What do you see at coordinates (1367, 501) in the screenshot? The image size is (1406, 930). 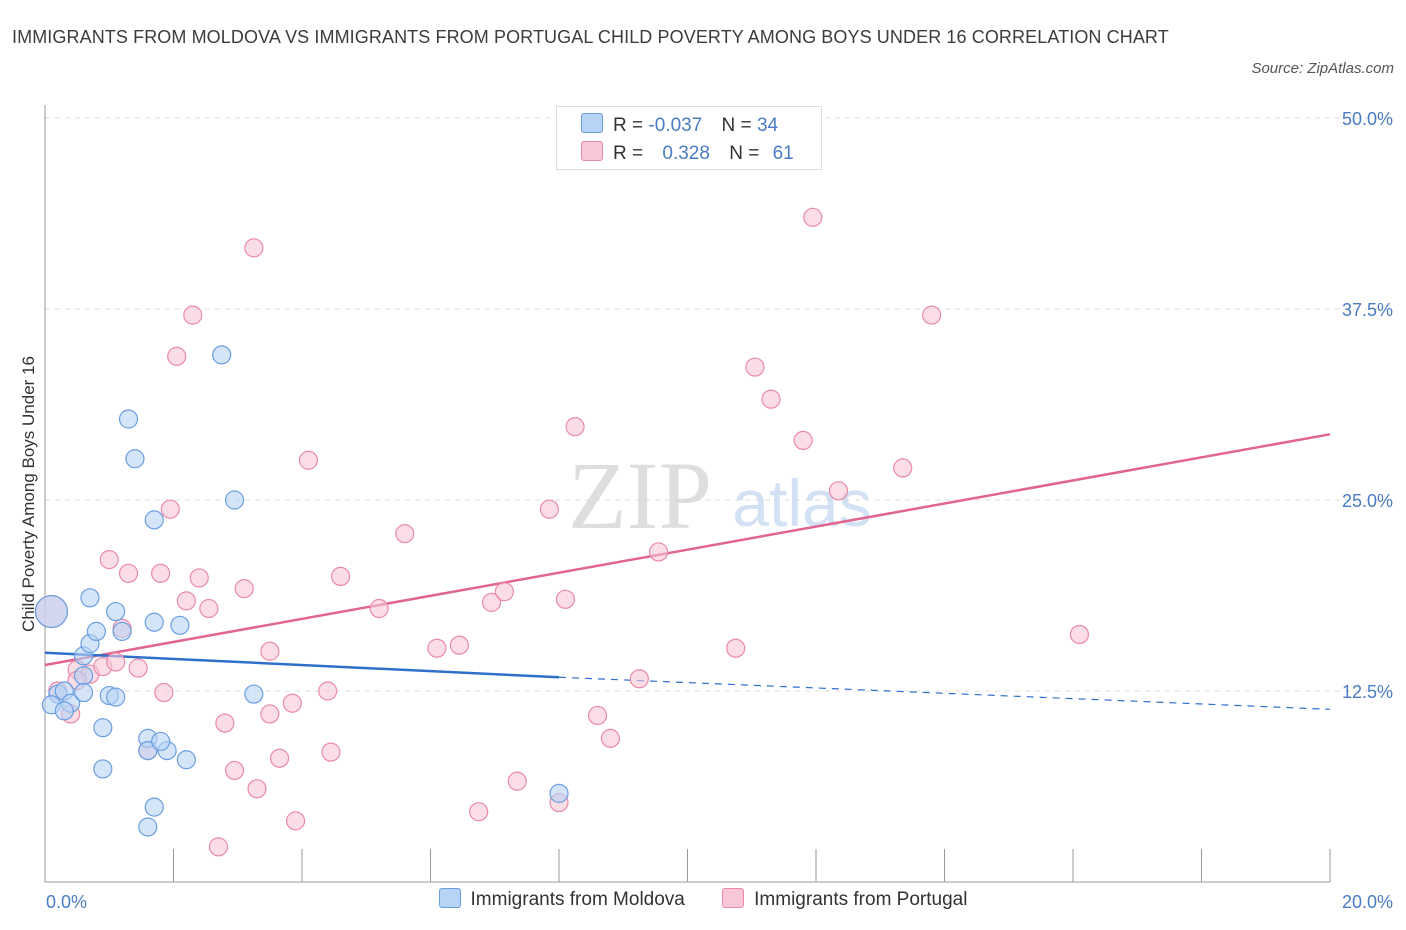 I see `y-tick-label: 25.0%` at bounding box center [1367, 501].